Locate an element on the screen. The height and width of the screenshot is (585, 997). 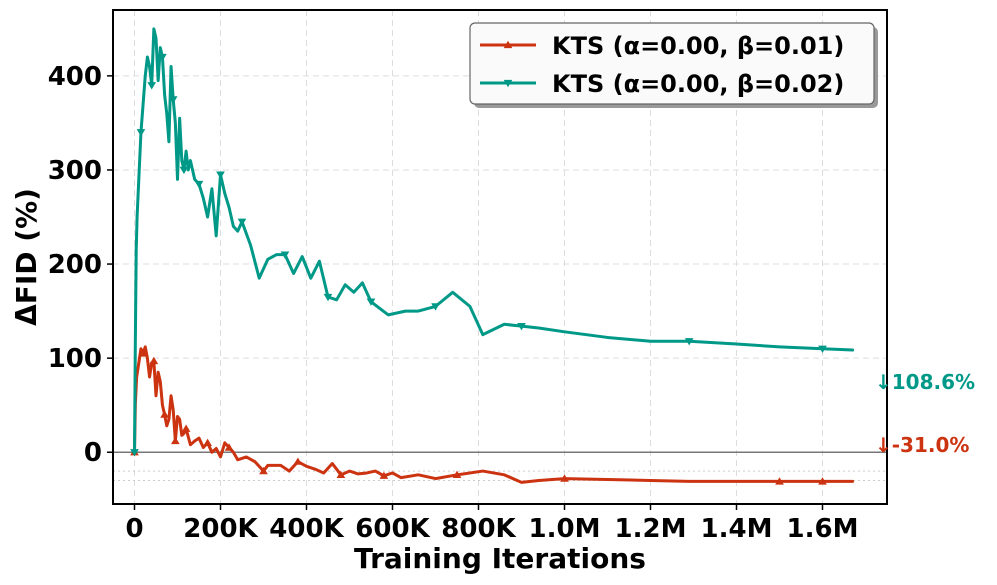
y-axis-title: ΔFID (%) is located at coordinates (26, 257).